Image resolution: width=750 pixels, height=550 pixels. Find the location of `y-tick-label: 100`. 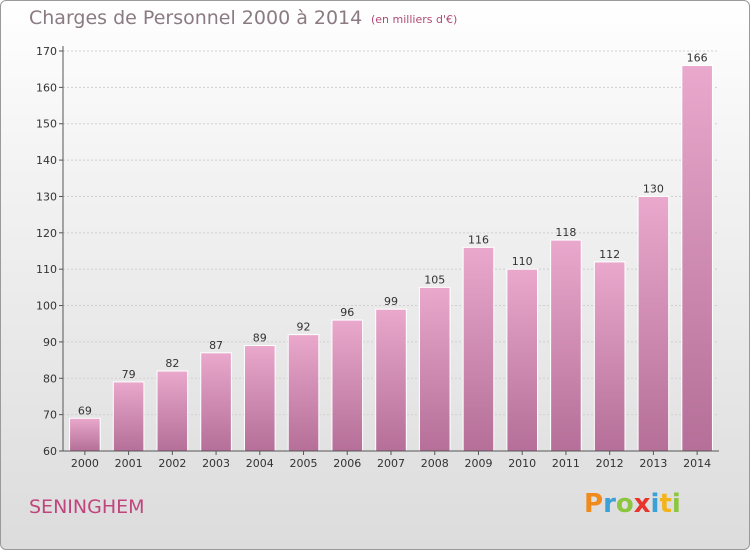

y-tick-label: 100 is located at coordinates (46, 306).